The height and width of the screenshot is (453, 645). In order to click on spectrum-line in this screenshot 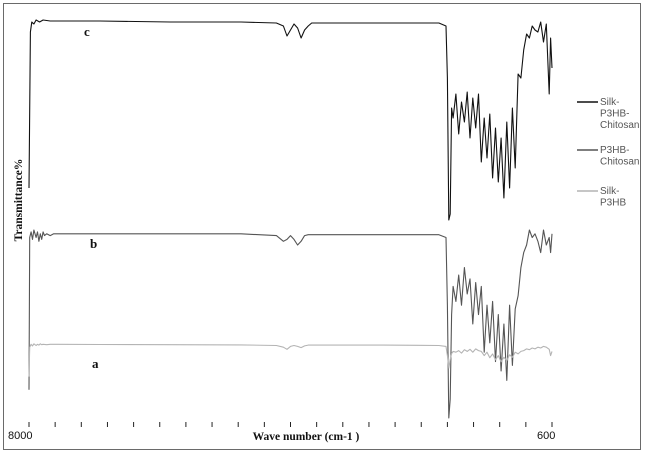, I will do `click(290, 360)`.